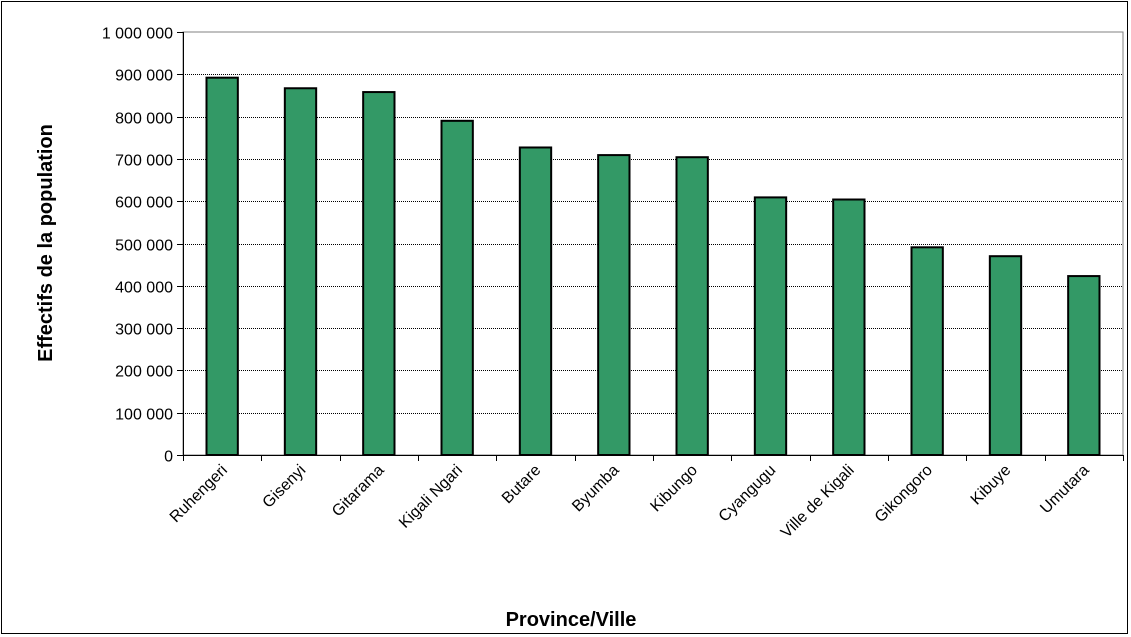 The height and width of the screenshot is (637, 1131). Describe the element at coordinates (991, 485) in the screenshot. I see `x-tick-label: Kibuye` at that location.